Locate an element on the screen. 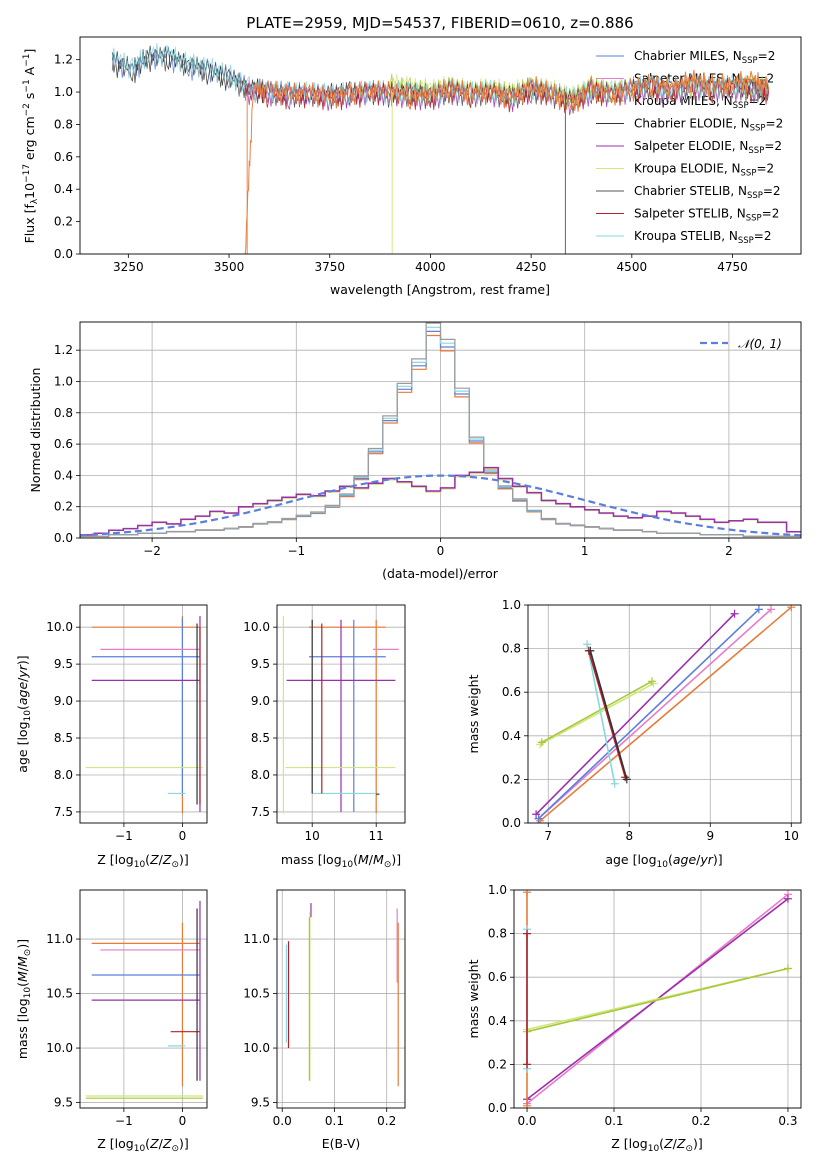 The height and width of the screenshot is (1170, 819). x-tick-label: 8 is located at coordinates (629, 836).